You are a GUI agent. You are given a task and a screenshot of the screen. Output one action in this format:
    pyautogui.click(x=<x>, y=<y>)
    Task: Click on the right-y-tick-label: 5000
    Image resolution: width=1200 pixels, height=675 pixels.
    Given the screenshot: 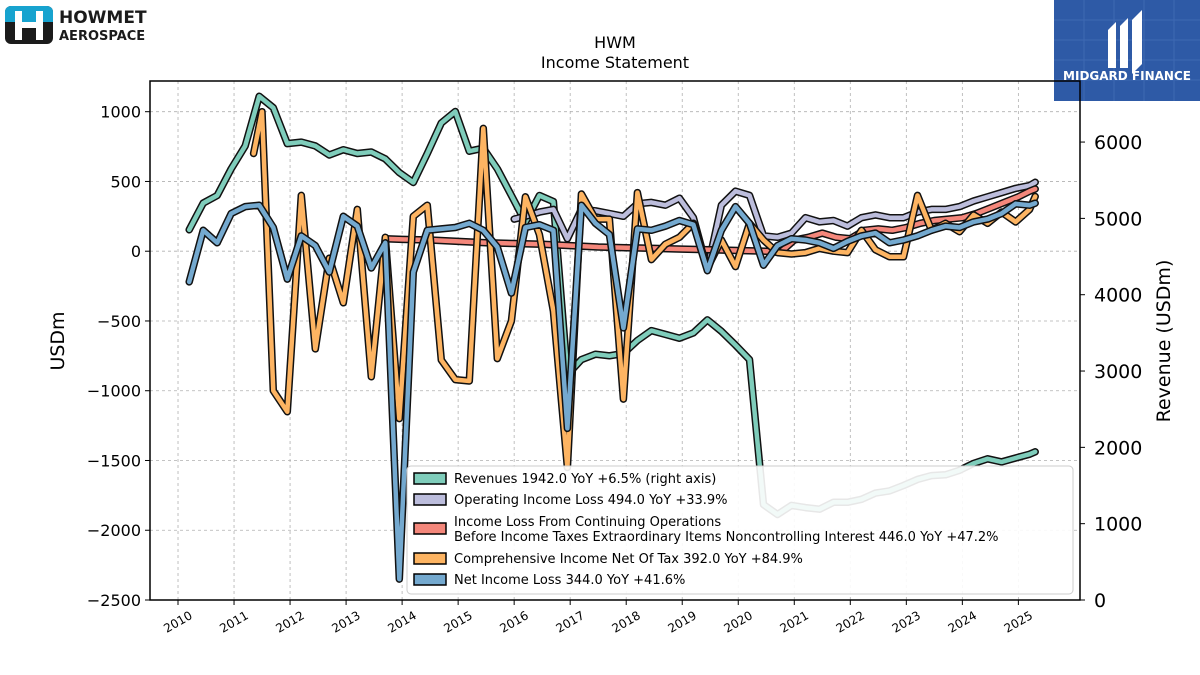 What is the action you would take?
    pyautogui.click(x=1118, y=219)
    